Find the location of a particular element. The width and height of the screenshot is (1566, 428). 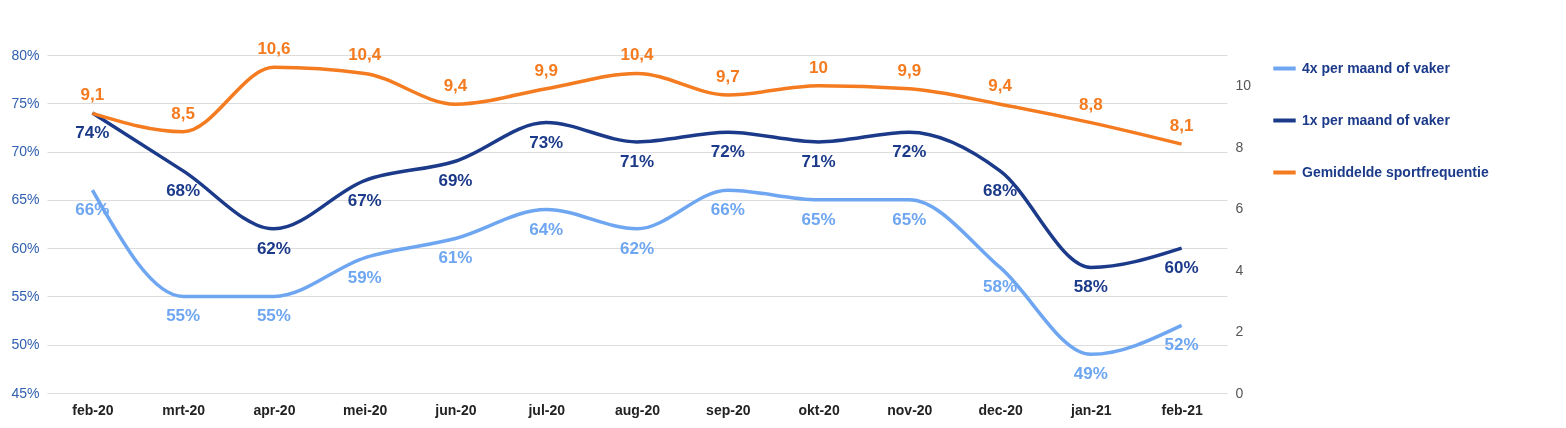

x-tick-label: jul-20 is located at coordinates (546, 409).